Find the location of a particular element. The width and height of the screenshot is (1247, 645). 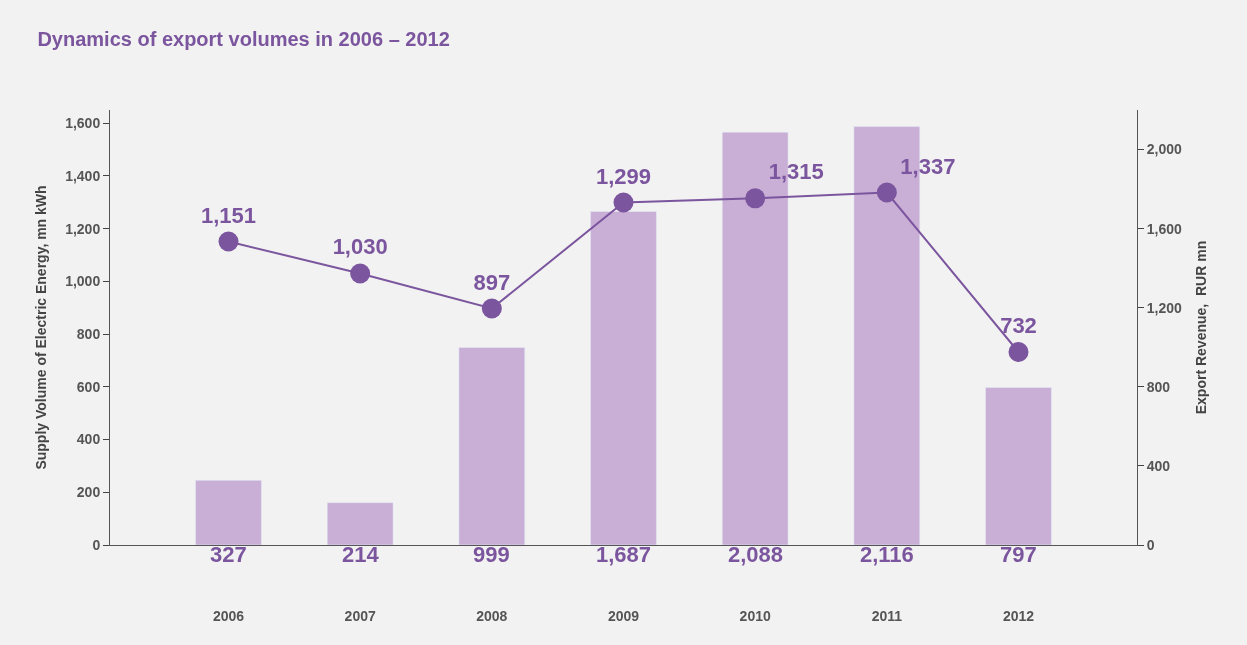

data-label: 1,687 is located at coordinates (624, 554).